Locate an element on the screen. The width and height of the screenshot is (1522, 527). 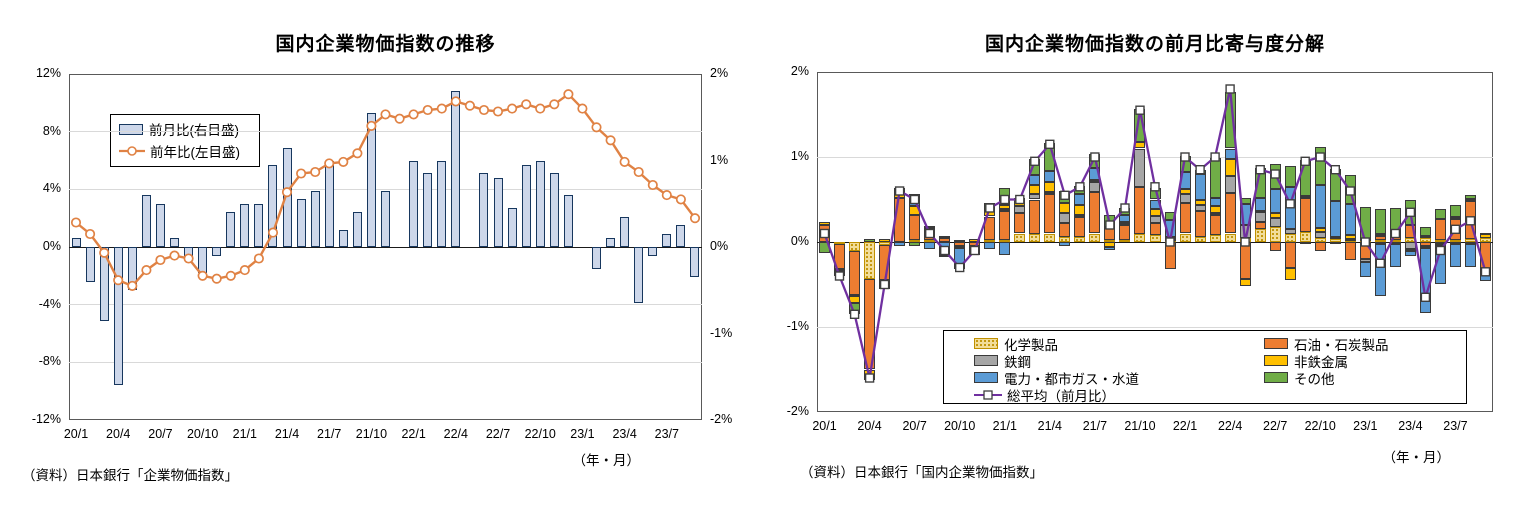
x-axis-tick-label: 22/7 is located at coordinates (498, 434).